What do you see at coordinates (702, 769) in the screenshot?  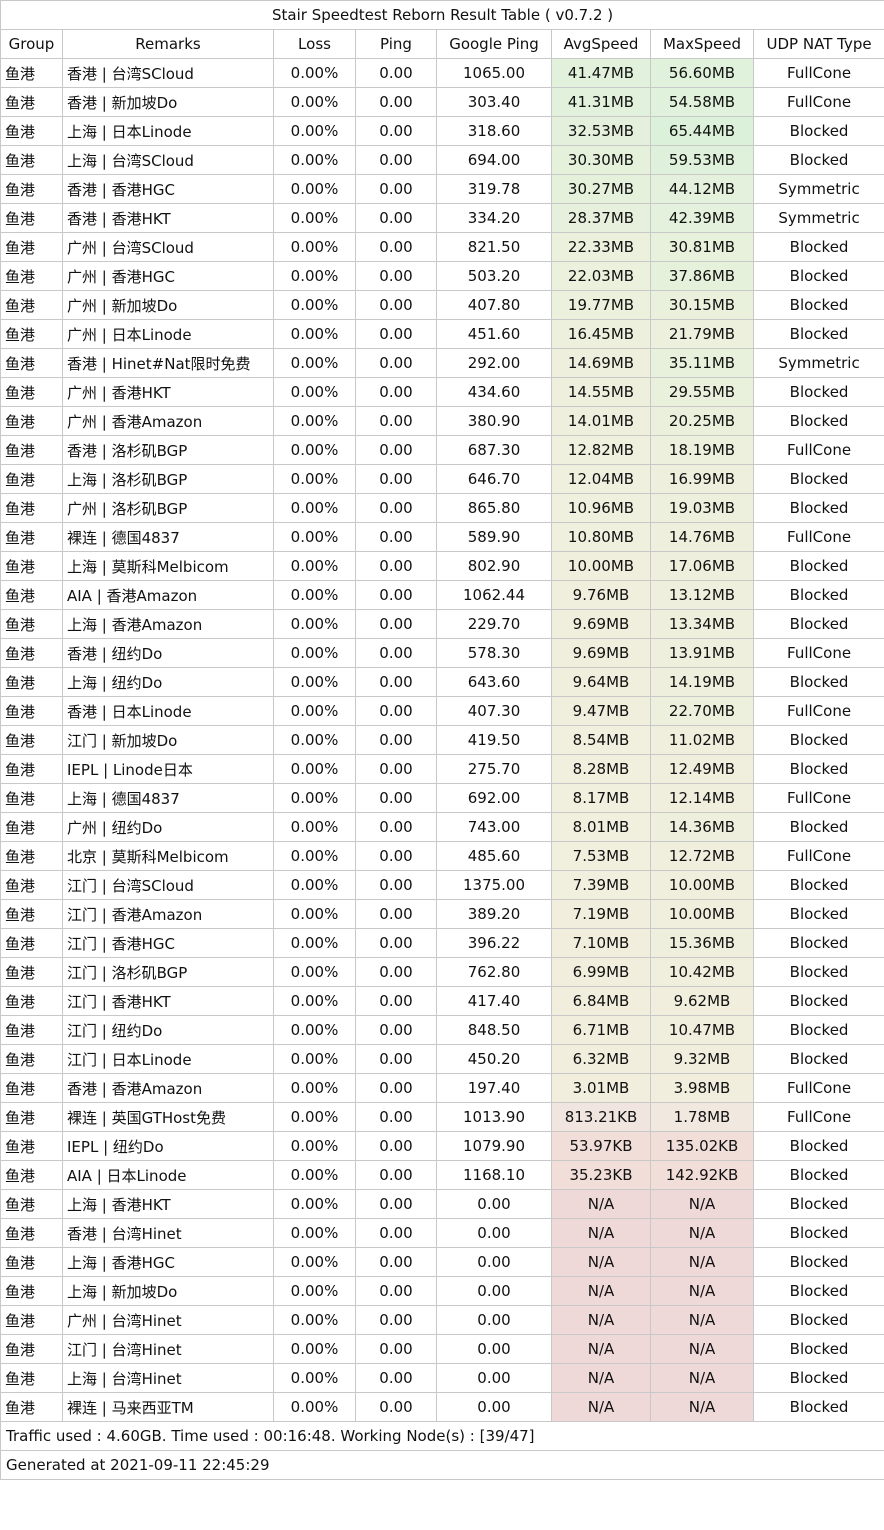 I see `max-speed-cell: 12.49MB` at bounding box center [702, 769].